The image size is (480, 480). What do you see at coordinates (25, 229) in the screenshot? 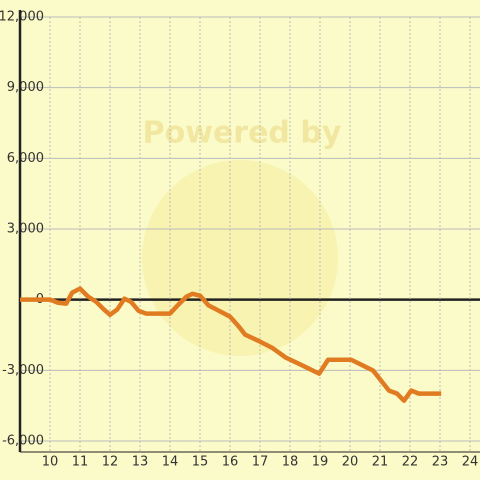
I see `y-tick-label: 3,000` at bounding box center [25, 229].